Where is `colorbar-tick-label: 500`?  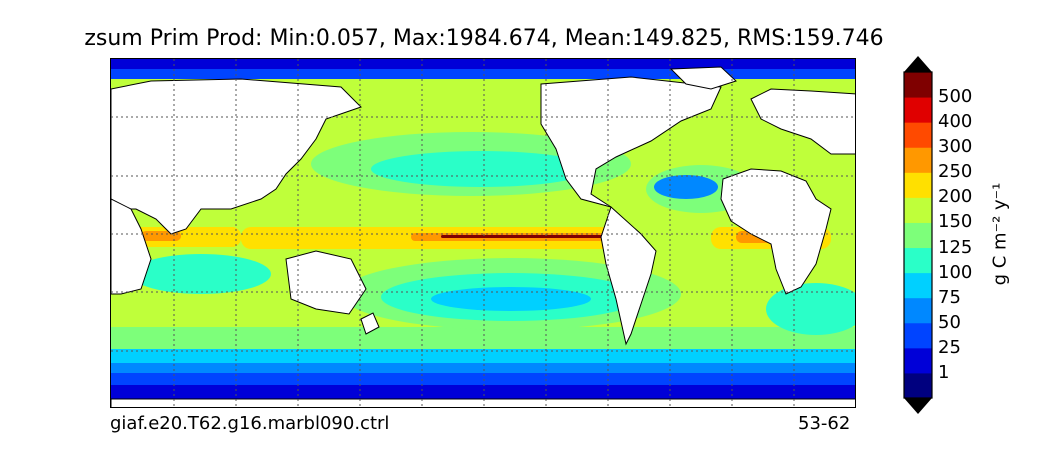
colorbar-tick-label: 500 is located at coordinates (955, 97).